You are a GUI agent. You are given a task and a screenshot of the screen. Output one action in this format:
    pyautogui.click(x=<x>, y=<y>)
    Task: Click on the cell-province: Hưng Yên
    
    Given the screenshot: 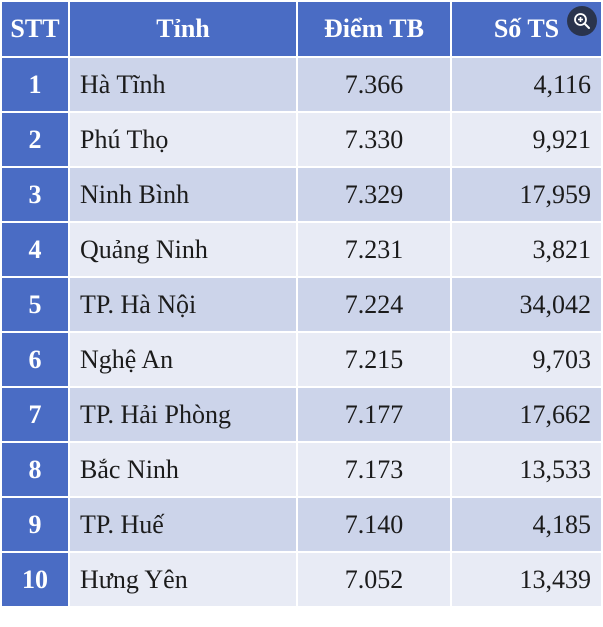 What is the action you would take?
    pyautogui.click(x=183, y=579)
    